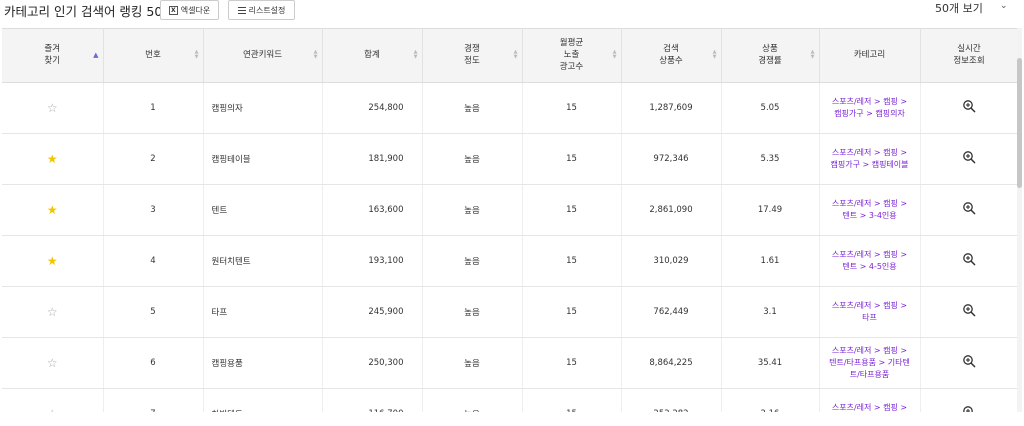  Describe the element at coordinates (969, 49) in the screenshot. I see `column-header-label: 실시간` at that location.